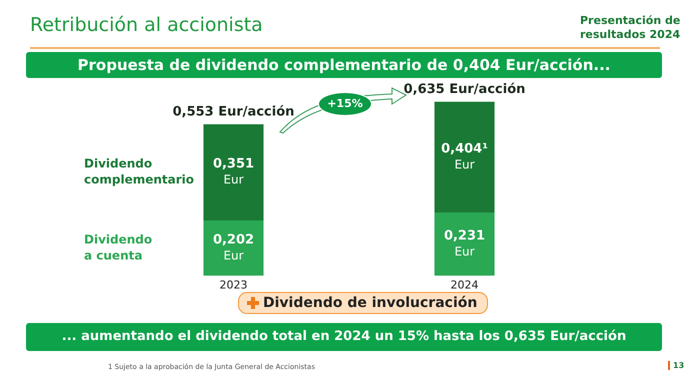 This screenshot has width=690, height=387. Describe the element at coordinates (234, 285) in the screenshot. I see `x-tick-label: 2023` at that location.